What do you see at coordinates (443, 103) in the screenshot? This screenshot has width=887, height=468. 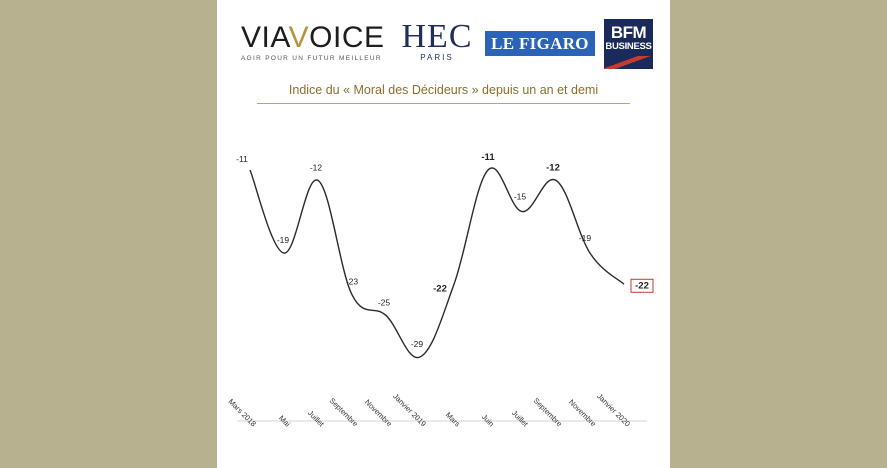 I see `title-divider` at bounding box center [443, 103].